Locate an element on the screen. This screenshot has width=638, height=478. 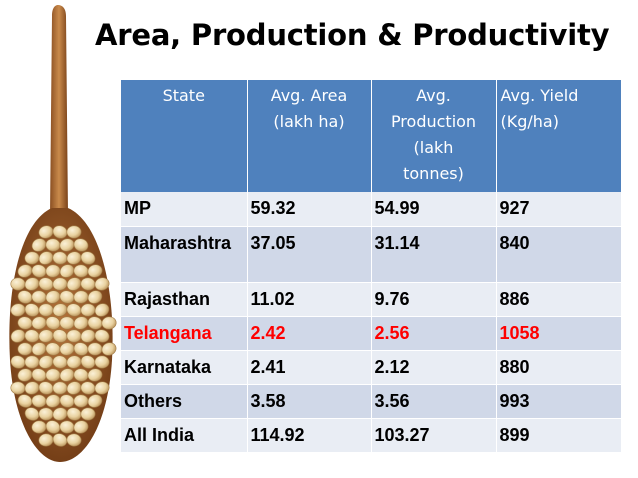
table-row: Maharashtra 37.05 31.14 840 is located at coordinates (371, 254).